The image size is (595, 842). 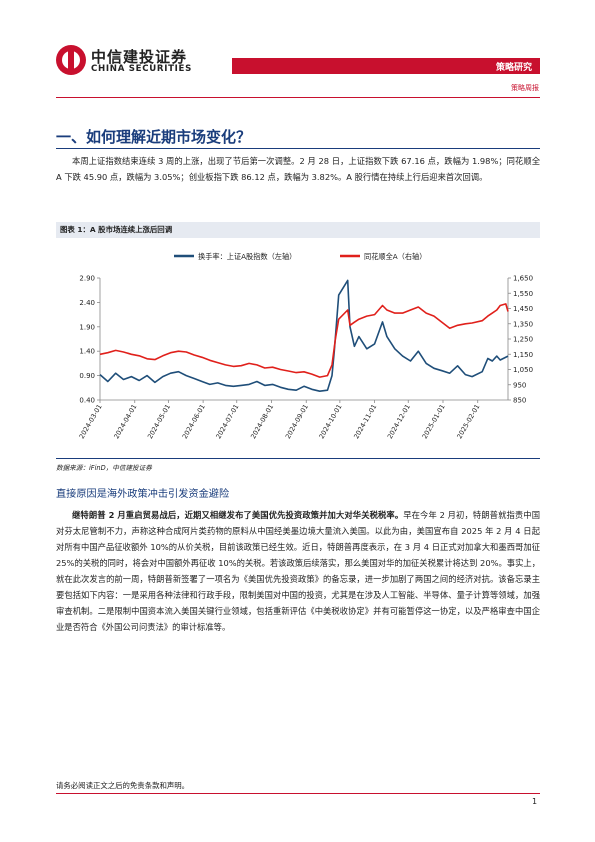 I want to click on y-right-tick-label: 1,350, so click(x=523, y=324).